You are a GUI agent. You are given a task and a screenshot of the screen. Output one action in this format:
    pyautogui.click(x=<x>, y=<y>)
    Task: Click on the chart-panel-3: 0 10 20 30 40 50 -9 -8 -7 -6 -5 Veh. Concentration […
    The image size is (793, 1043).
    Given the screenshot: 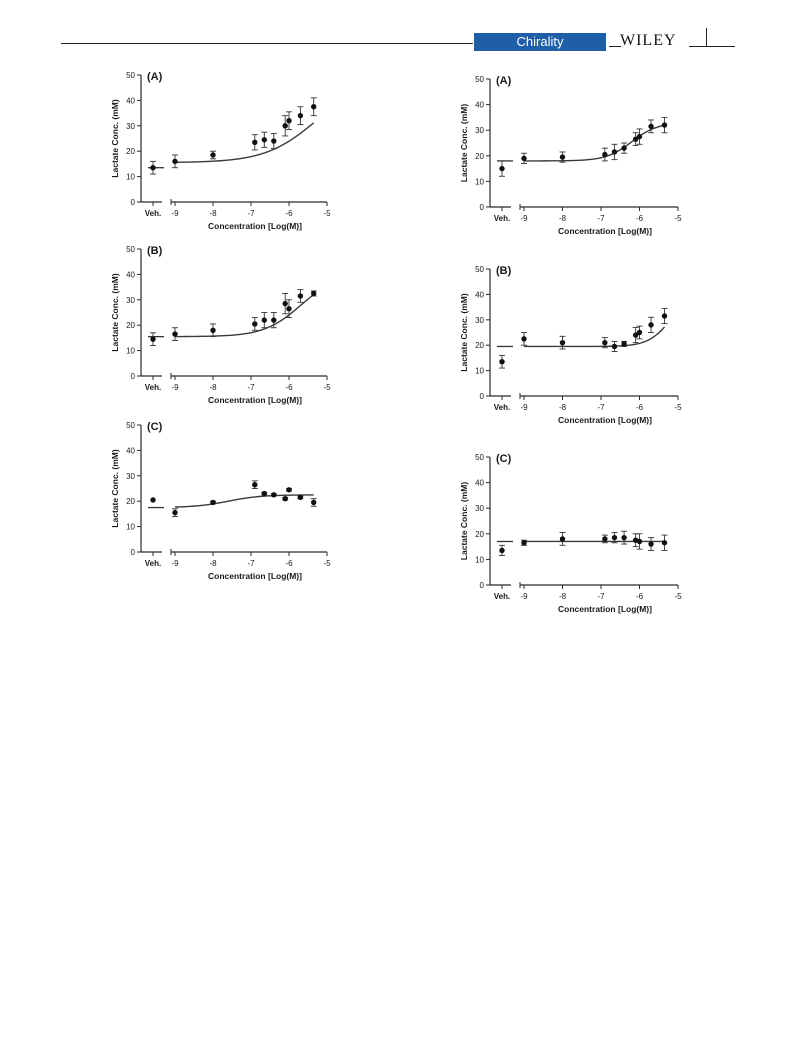 What is the action you would take?
    pyautogui.click(x=220, y=501)
    